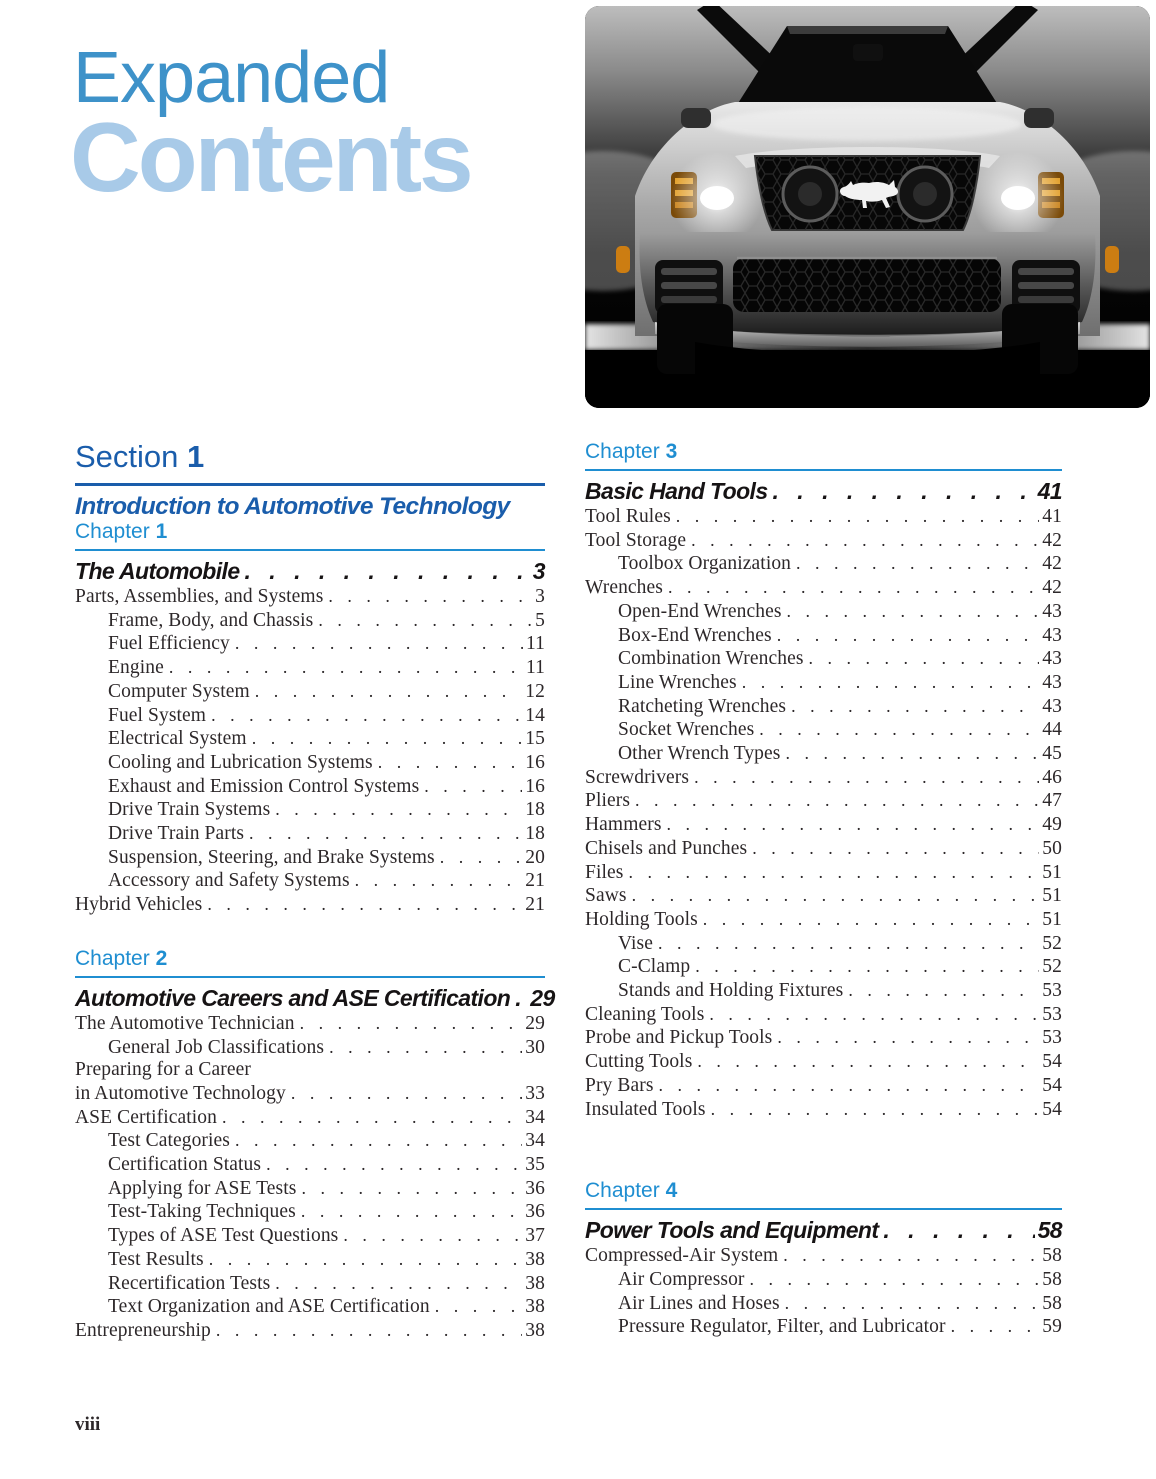  What do you see at coordinates (157, 715) in the screenshot?
I see `toc-entry-text: Fuel System` at bounding box center [157, 715].